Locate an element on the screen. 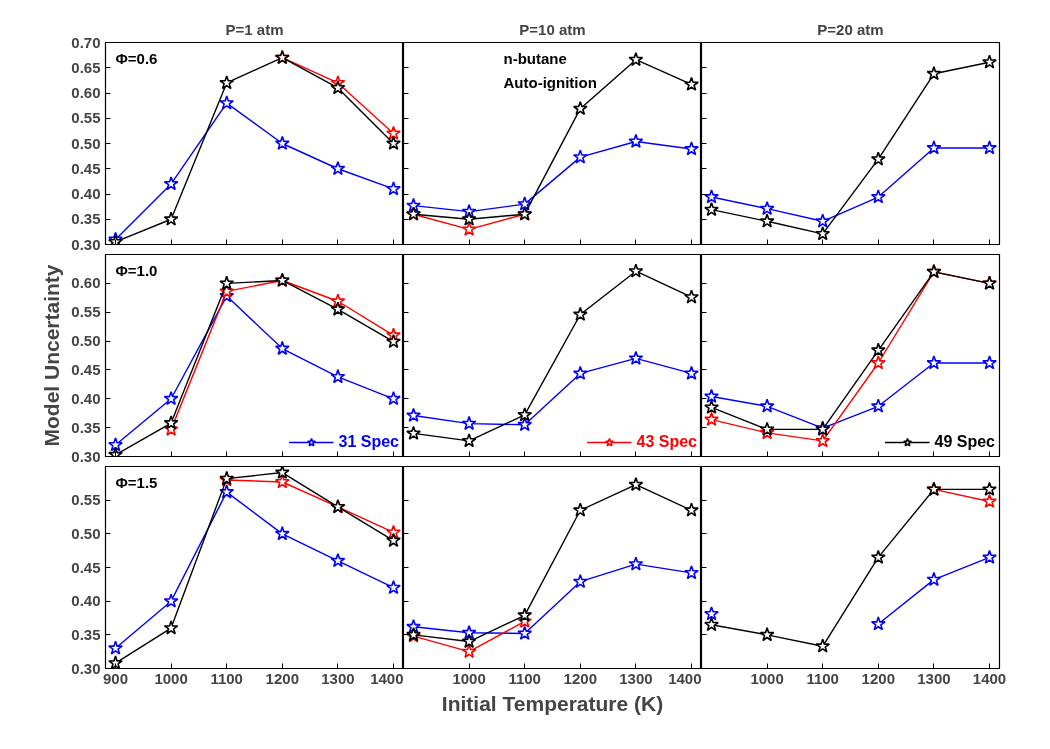 Image resolution: width=1050 pixels, height=749 pixels. annotation: Auto-ignition is located at coordinates (550, 82).